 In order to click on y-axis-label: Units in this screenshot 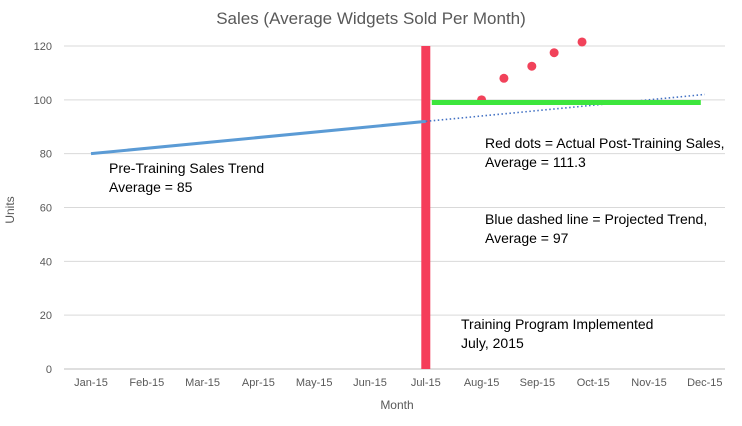, I will do `click(10, 209)`.